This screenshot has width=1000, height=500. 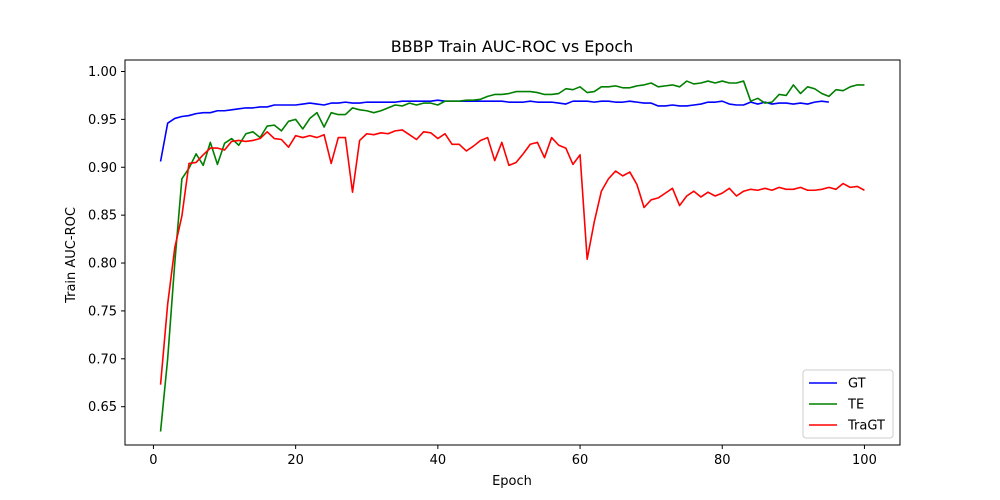 What do you see at coordinates (512, 481) in the screenshot?
I see `x-axis-label: Epoch` at bounding box center [512, 481].